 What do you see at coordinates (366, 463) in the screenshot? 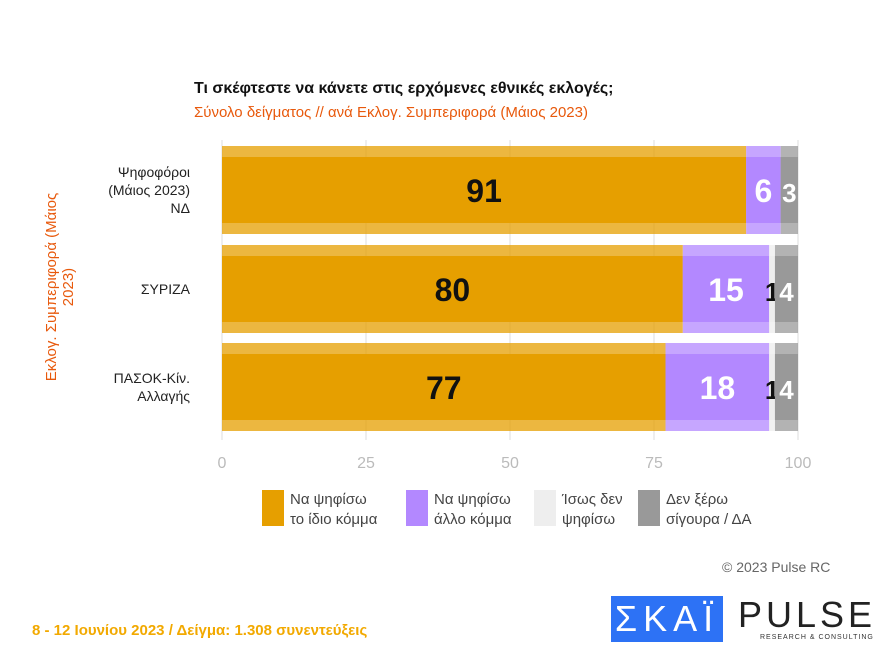
I see `x-tick-label: 25` at bounding box center [366, 463].